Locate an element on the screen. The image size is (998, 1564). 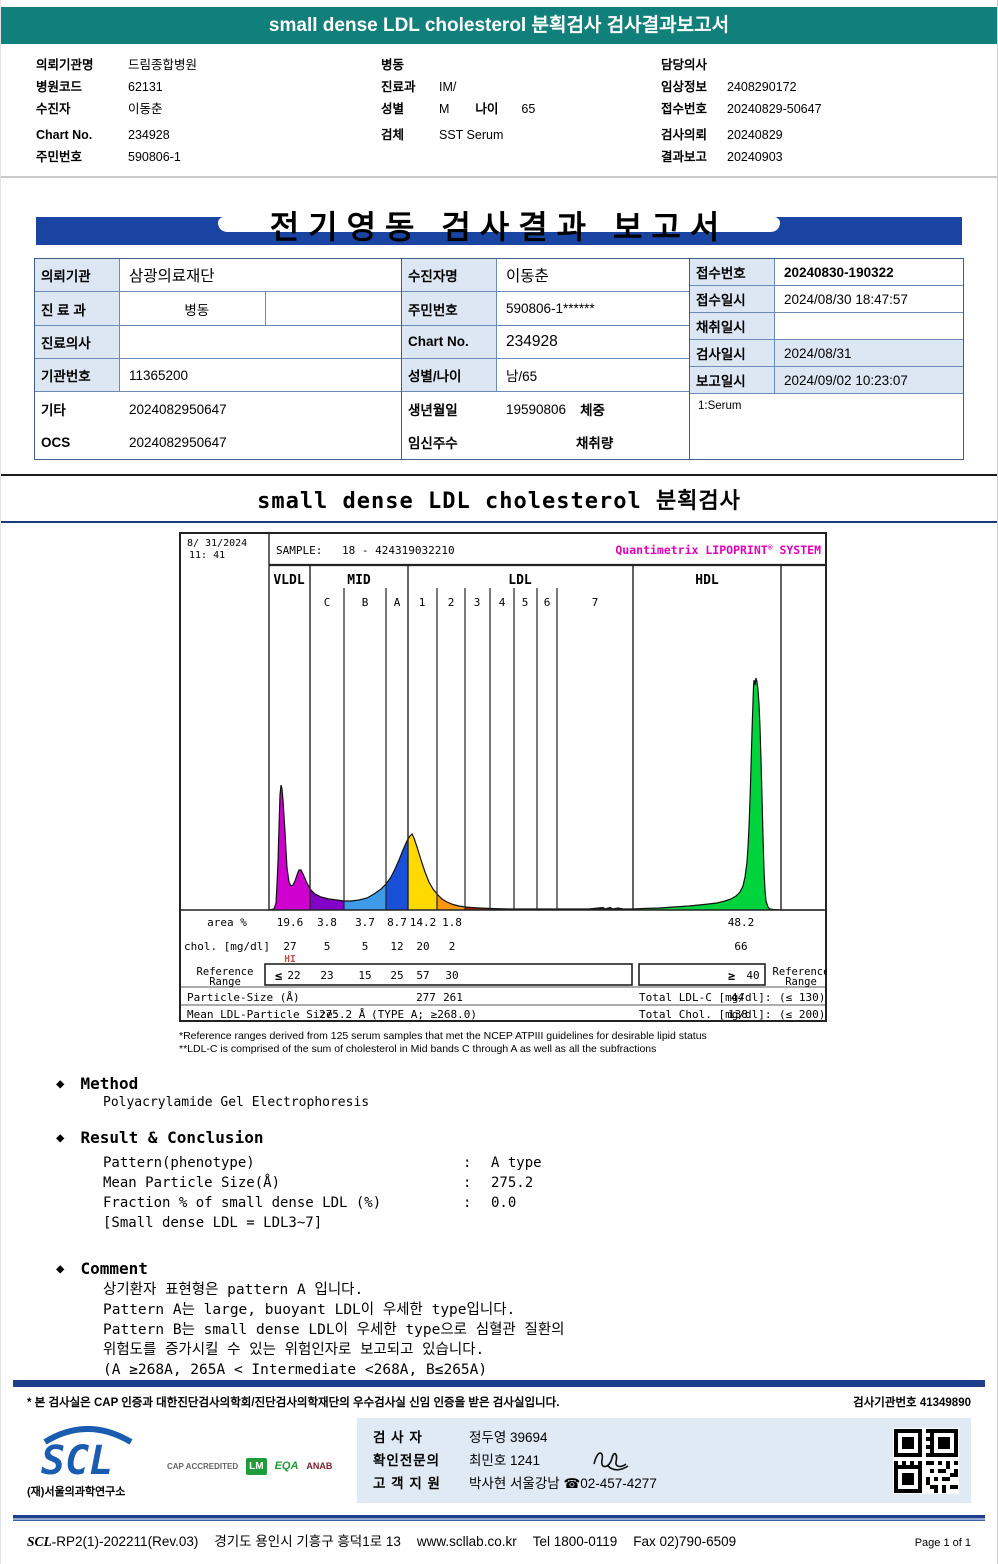
lipoprint-brand: Quantimetrix LIPOPRINT® SYSTEM is located at coordinates (718, 550).